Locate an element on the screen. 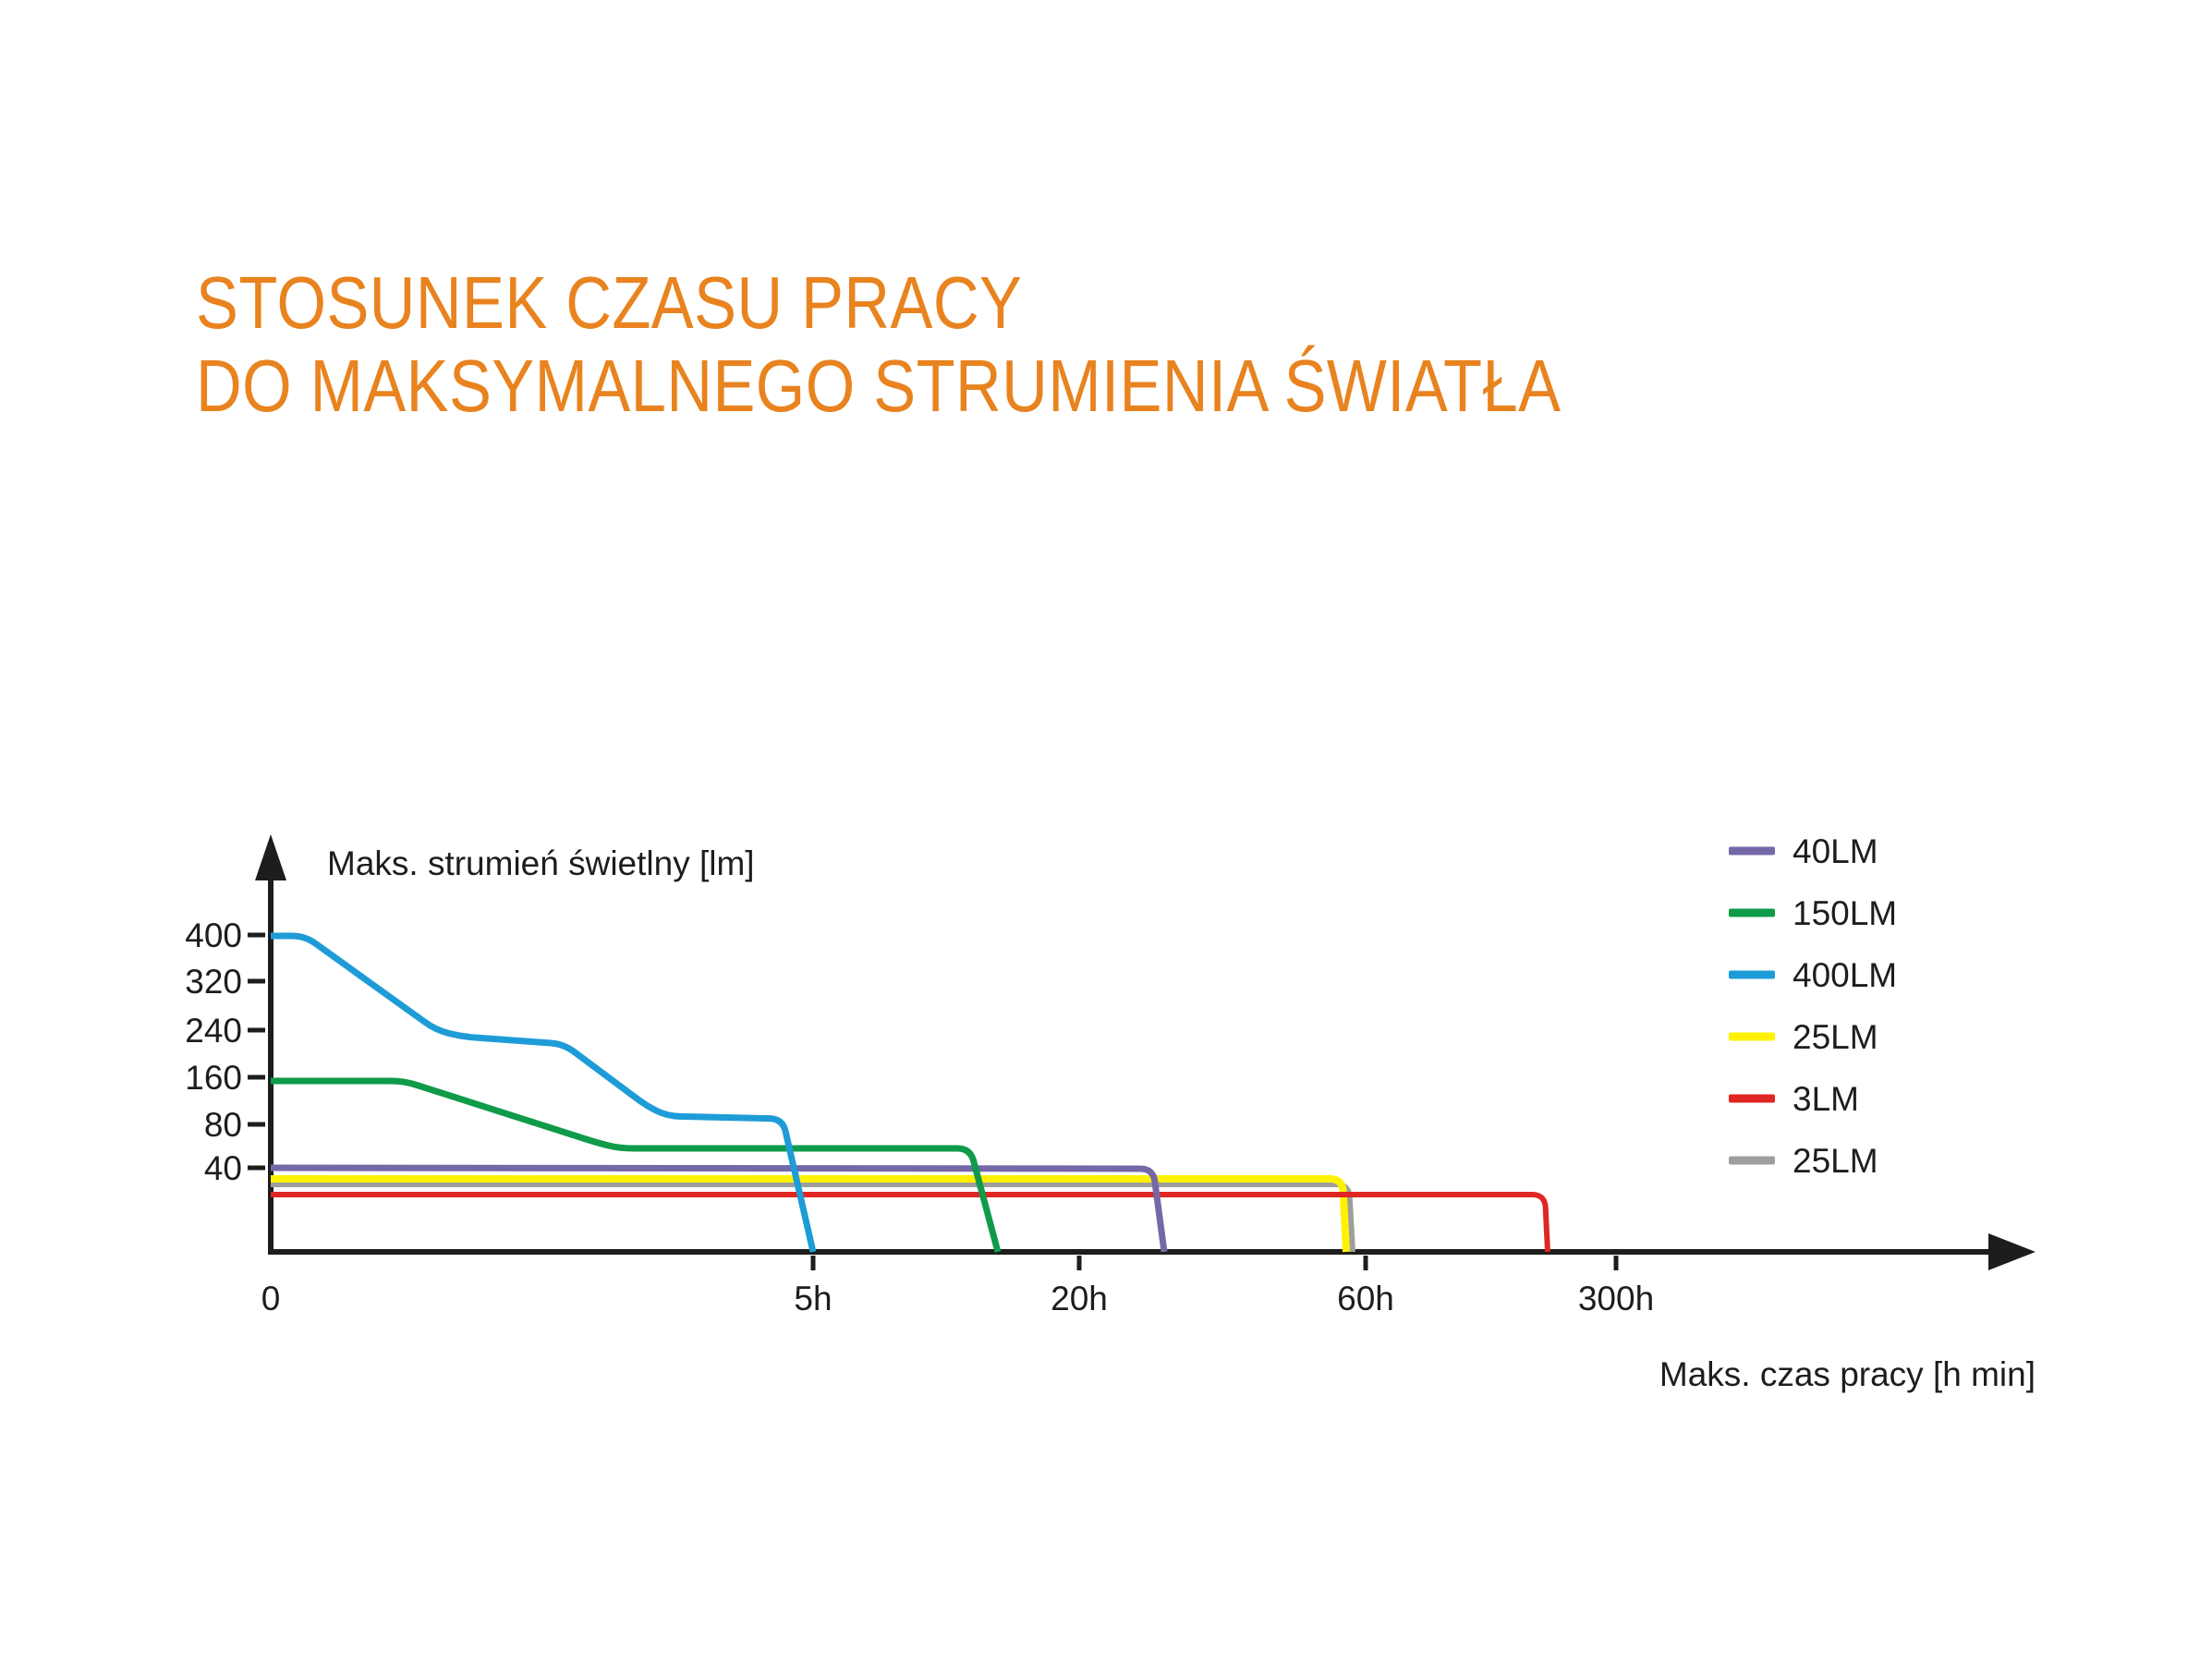  y-tick-label: 400 is located at coordinates (213, 935).